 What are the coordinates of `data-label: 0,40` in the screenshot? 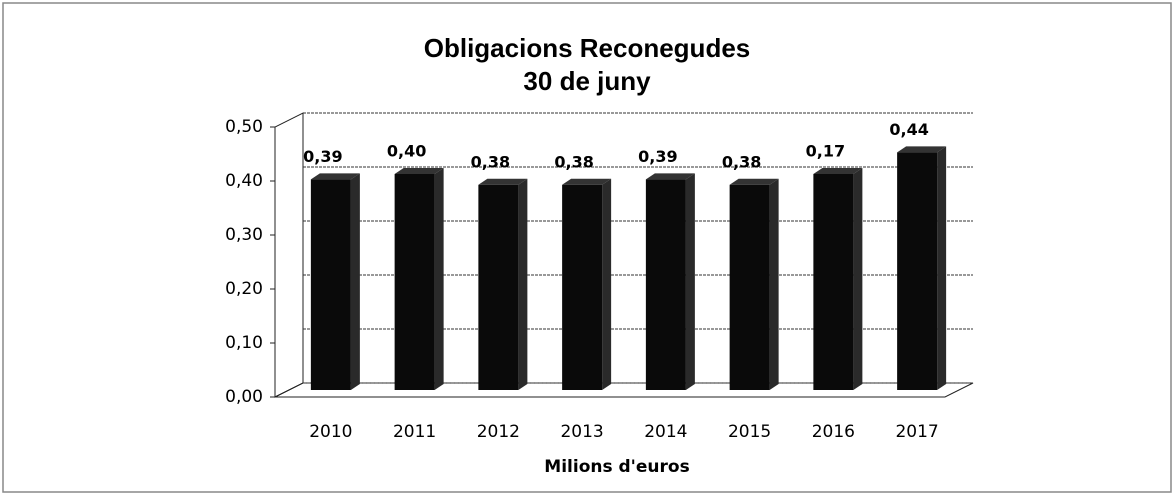 It's located at (406, 151).